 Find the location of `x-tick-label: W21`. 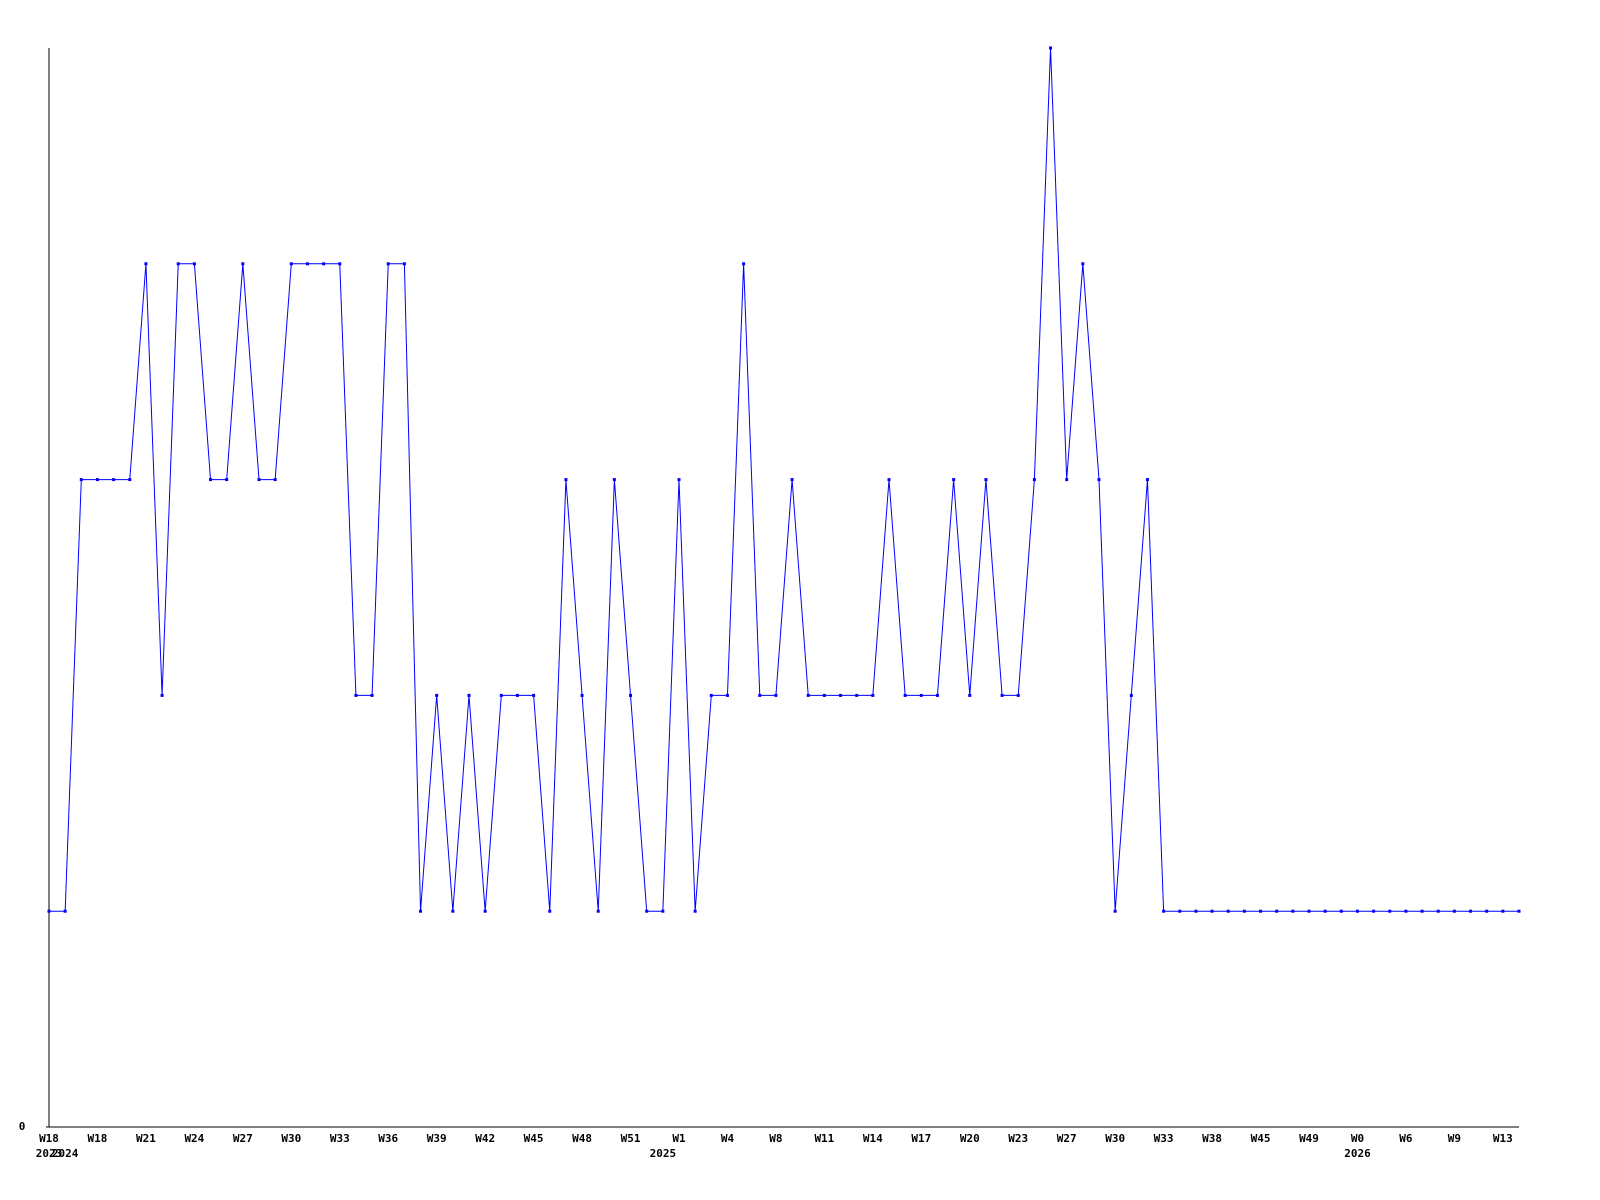

x-tick-label: W21 is located at coordinates (146, 1138).